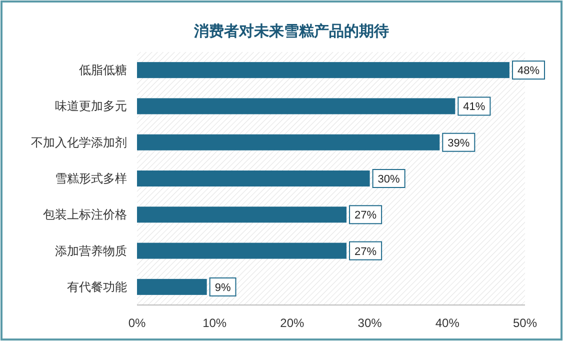 This screenshot has height=341, width=563. I want to click on data-label: 9%, so click(222, 288).